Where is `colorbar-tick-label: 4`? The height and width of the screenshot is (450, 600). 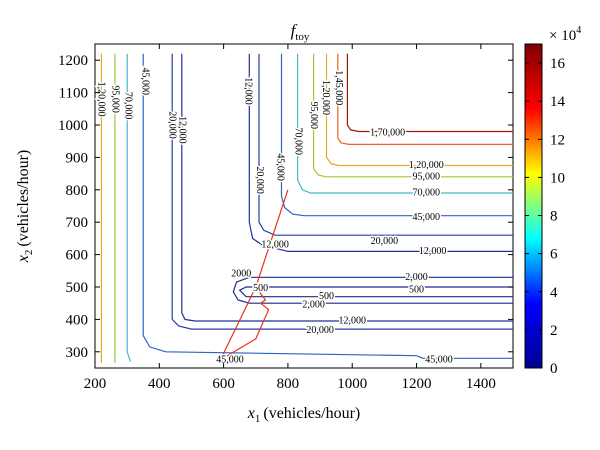
colorbar-tick-label: 4 is located at coordinates (554, 293).